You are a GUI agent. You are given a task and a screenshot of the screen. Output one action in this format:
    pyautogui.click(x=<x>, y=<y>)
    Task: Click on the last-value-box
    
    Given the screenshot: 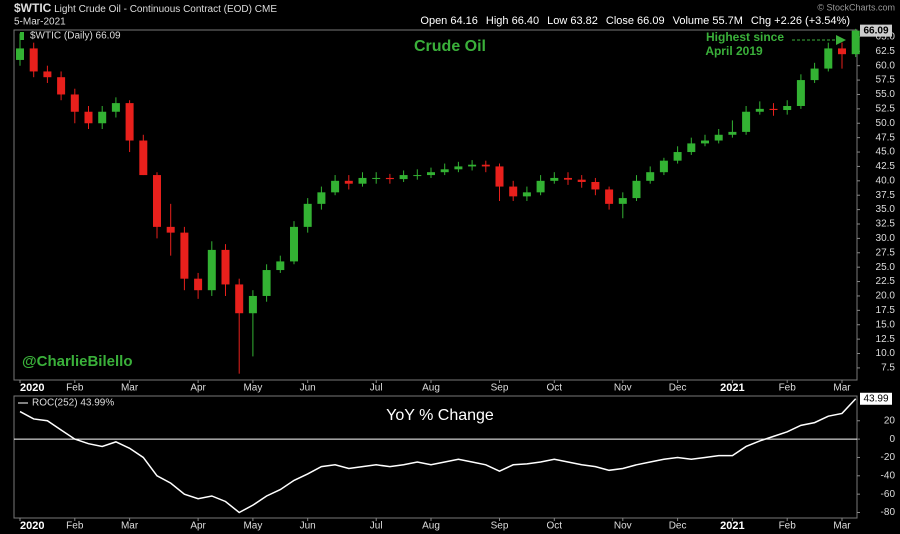 What is the action you would take?
    pyautogui.click(x=876, y=398)
    